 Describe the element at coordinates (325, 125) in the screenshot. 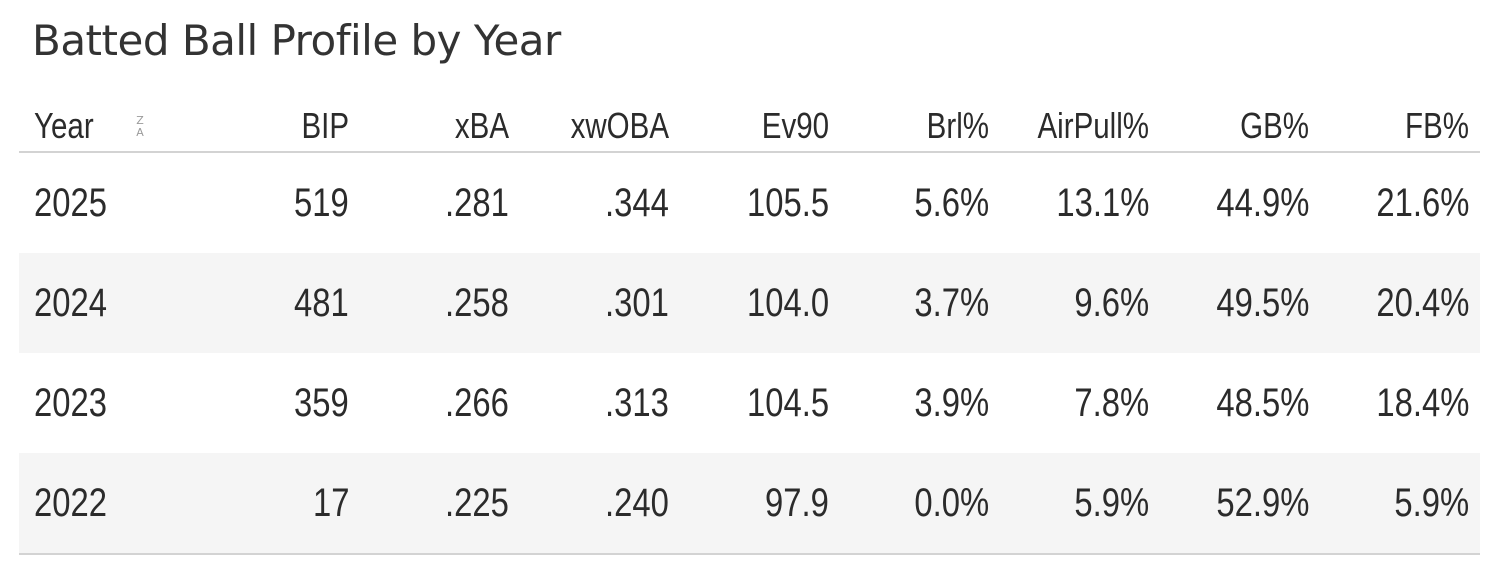

I see `column-header-bip: BIP` at that location.